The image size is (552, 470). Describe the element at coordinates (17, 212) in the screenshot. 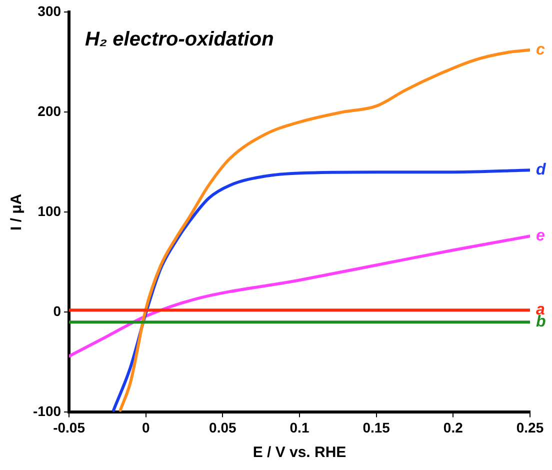

I see `y-axis-title: I / μA` at that location.